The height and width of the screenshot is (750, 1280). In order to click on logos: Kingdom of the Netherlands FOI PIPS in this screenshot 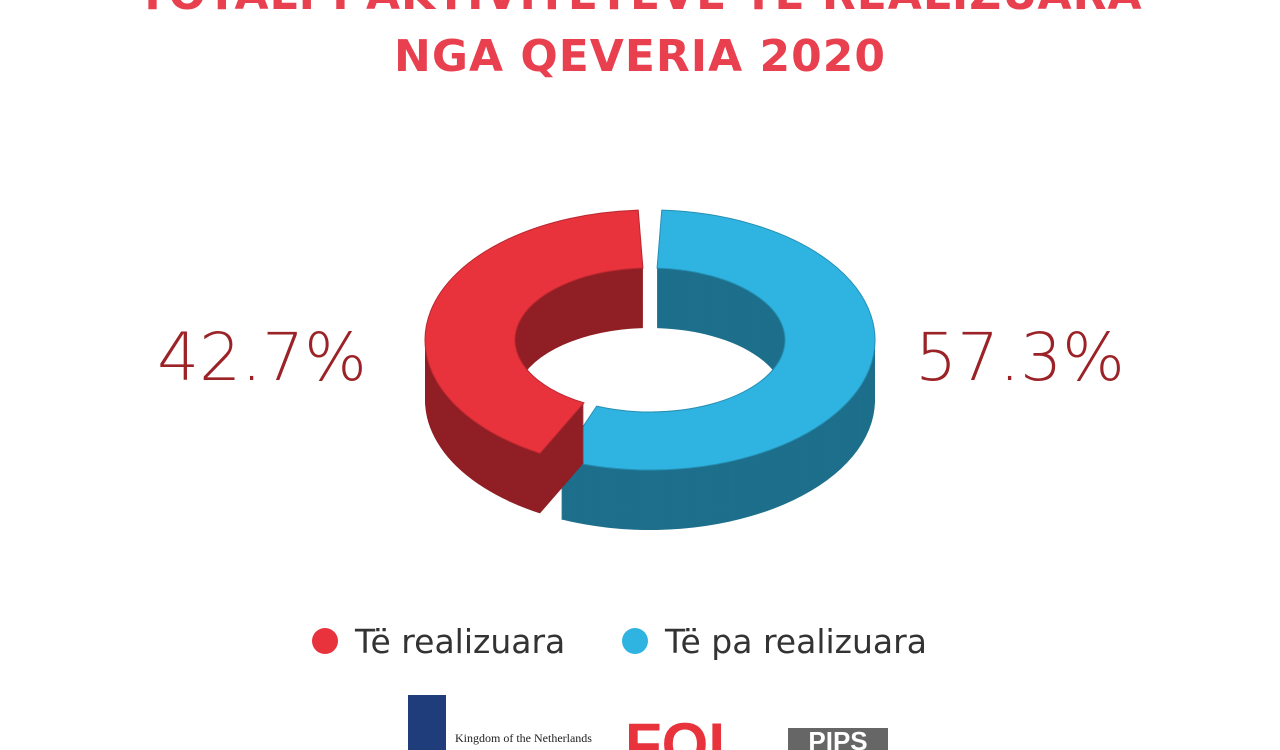, I will do `click(648, 722)`.